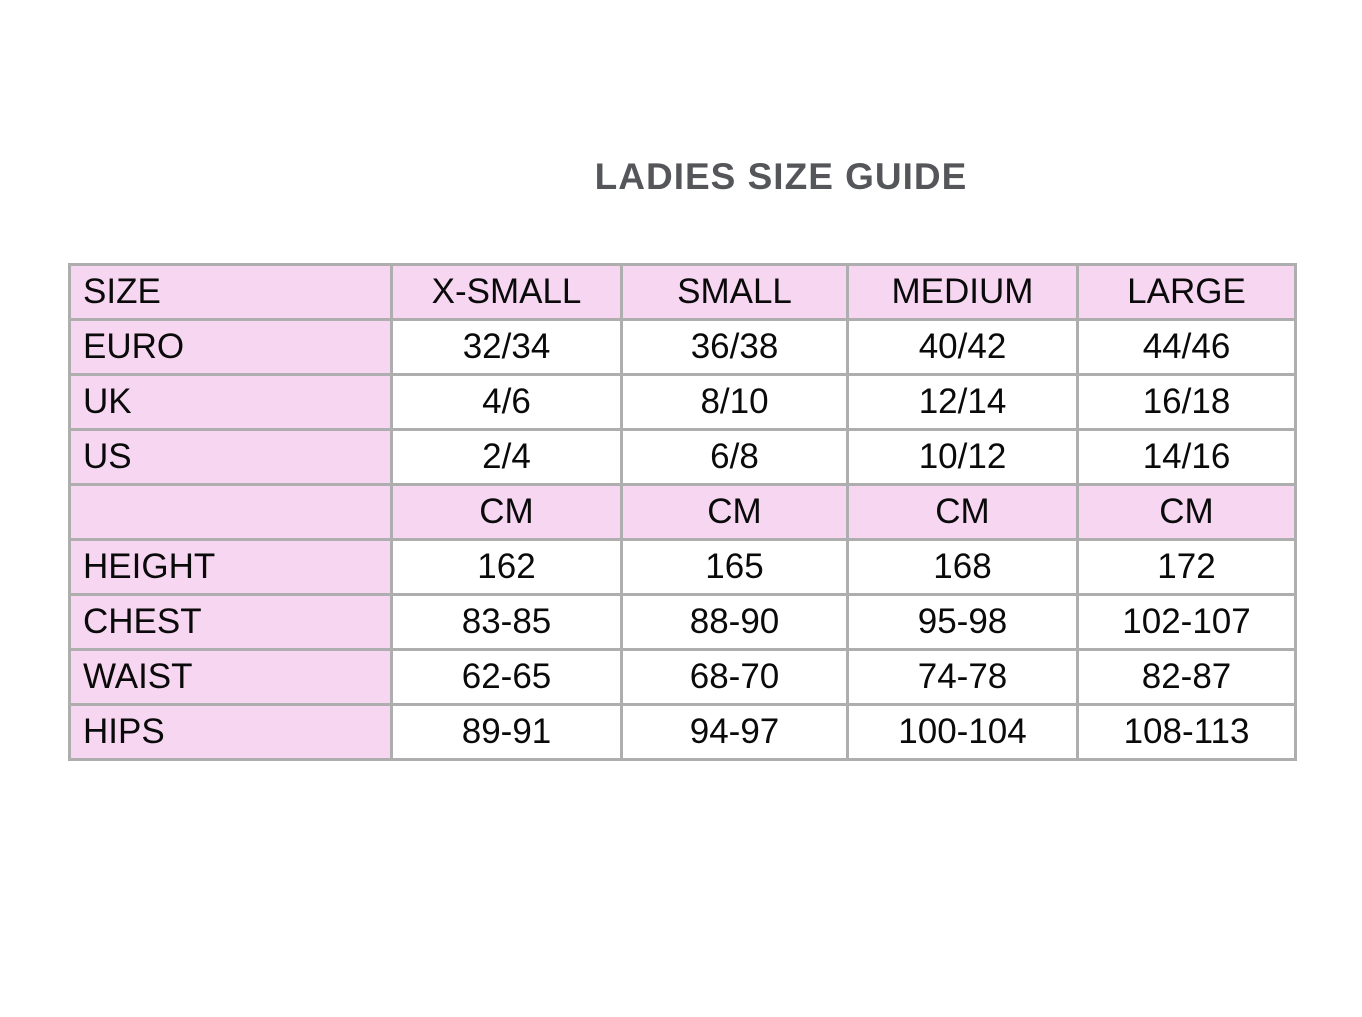  What do you see at coordinates (230, 512) in the screenshot?
I see `row-label` at bounding box center [230, 512].